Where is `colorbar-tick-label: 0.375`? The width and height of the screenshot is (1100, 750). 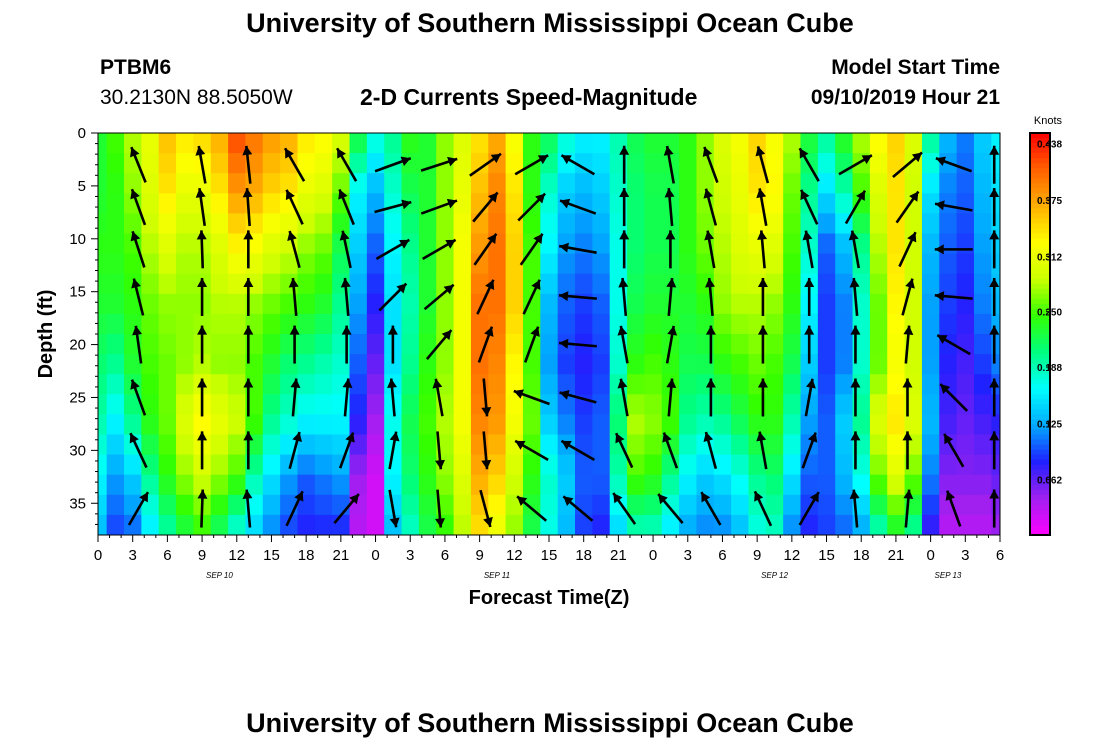
colorbar-tick-label: 0.375 is located at coordinates (1049, 201).